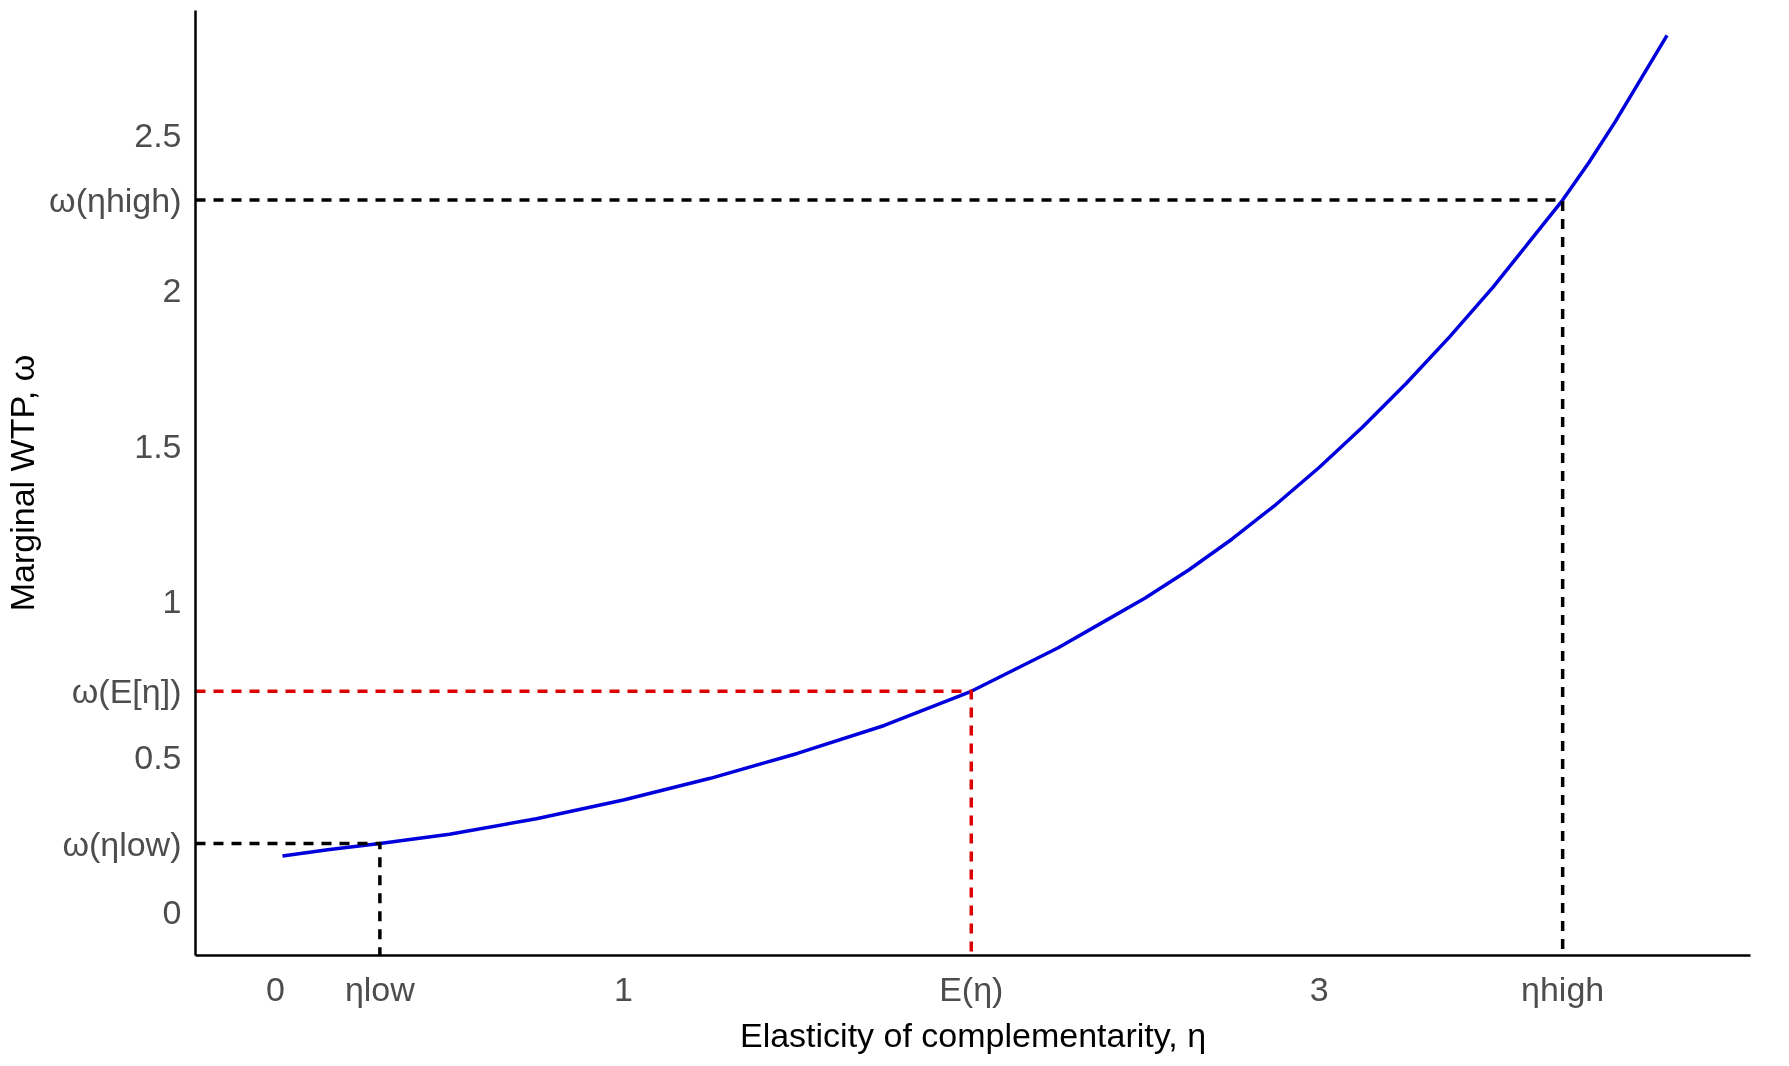 Image resolution: width=1789 pixels, height=1066 pixels. Describe the element at coordinates (158, 445) in the screenshot. I see `y-tick-label: 1.5` at that location.